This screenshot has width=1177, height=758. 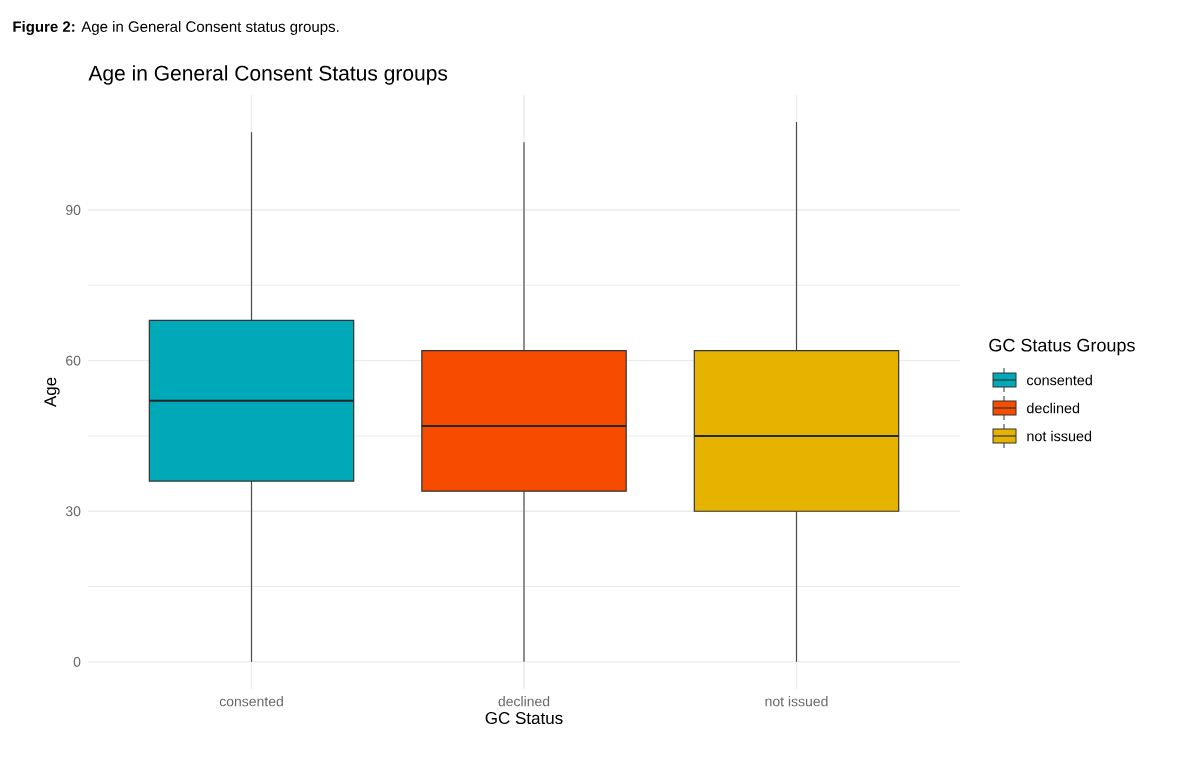 I want to click on chart-title: Age in General Consent Status groups, so click(x=268, y=75).